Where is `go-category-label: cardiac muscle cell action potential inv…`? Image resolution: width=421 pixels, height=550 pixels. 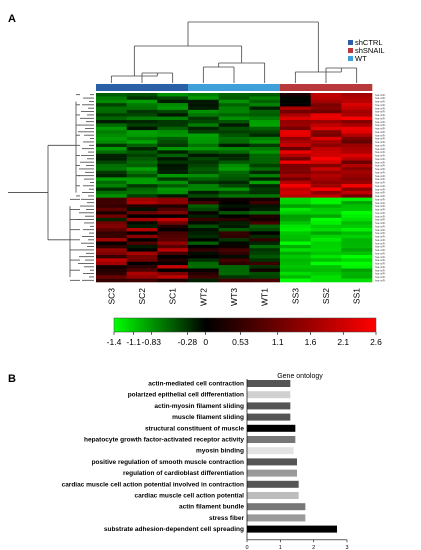 go-category-label: cardiac muscle cell action potential inv… is located at coordinates (153, 484).